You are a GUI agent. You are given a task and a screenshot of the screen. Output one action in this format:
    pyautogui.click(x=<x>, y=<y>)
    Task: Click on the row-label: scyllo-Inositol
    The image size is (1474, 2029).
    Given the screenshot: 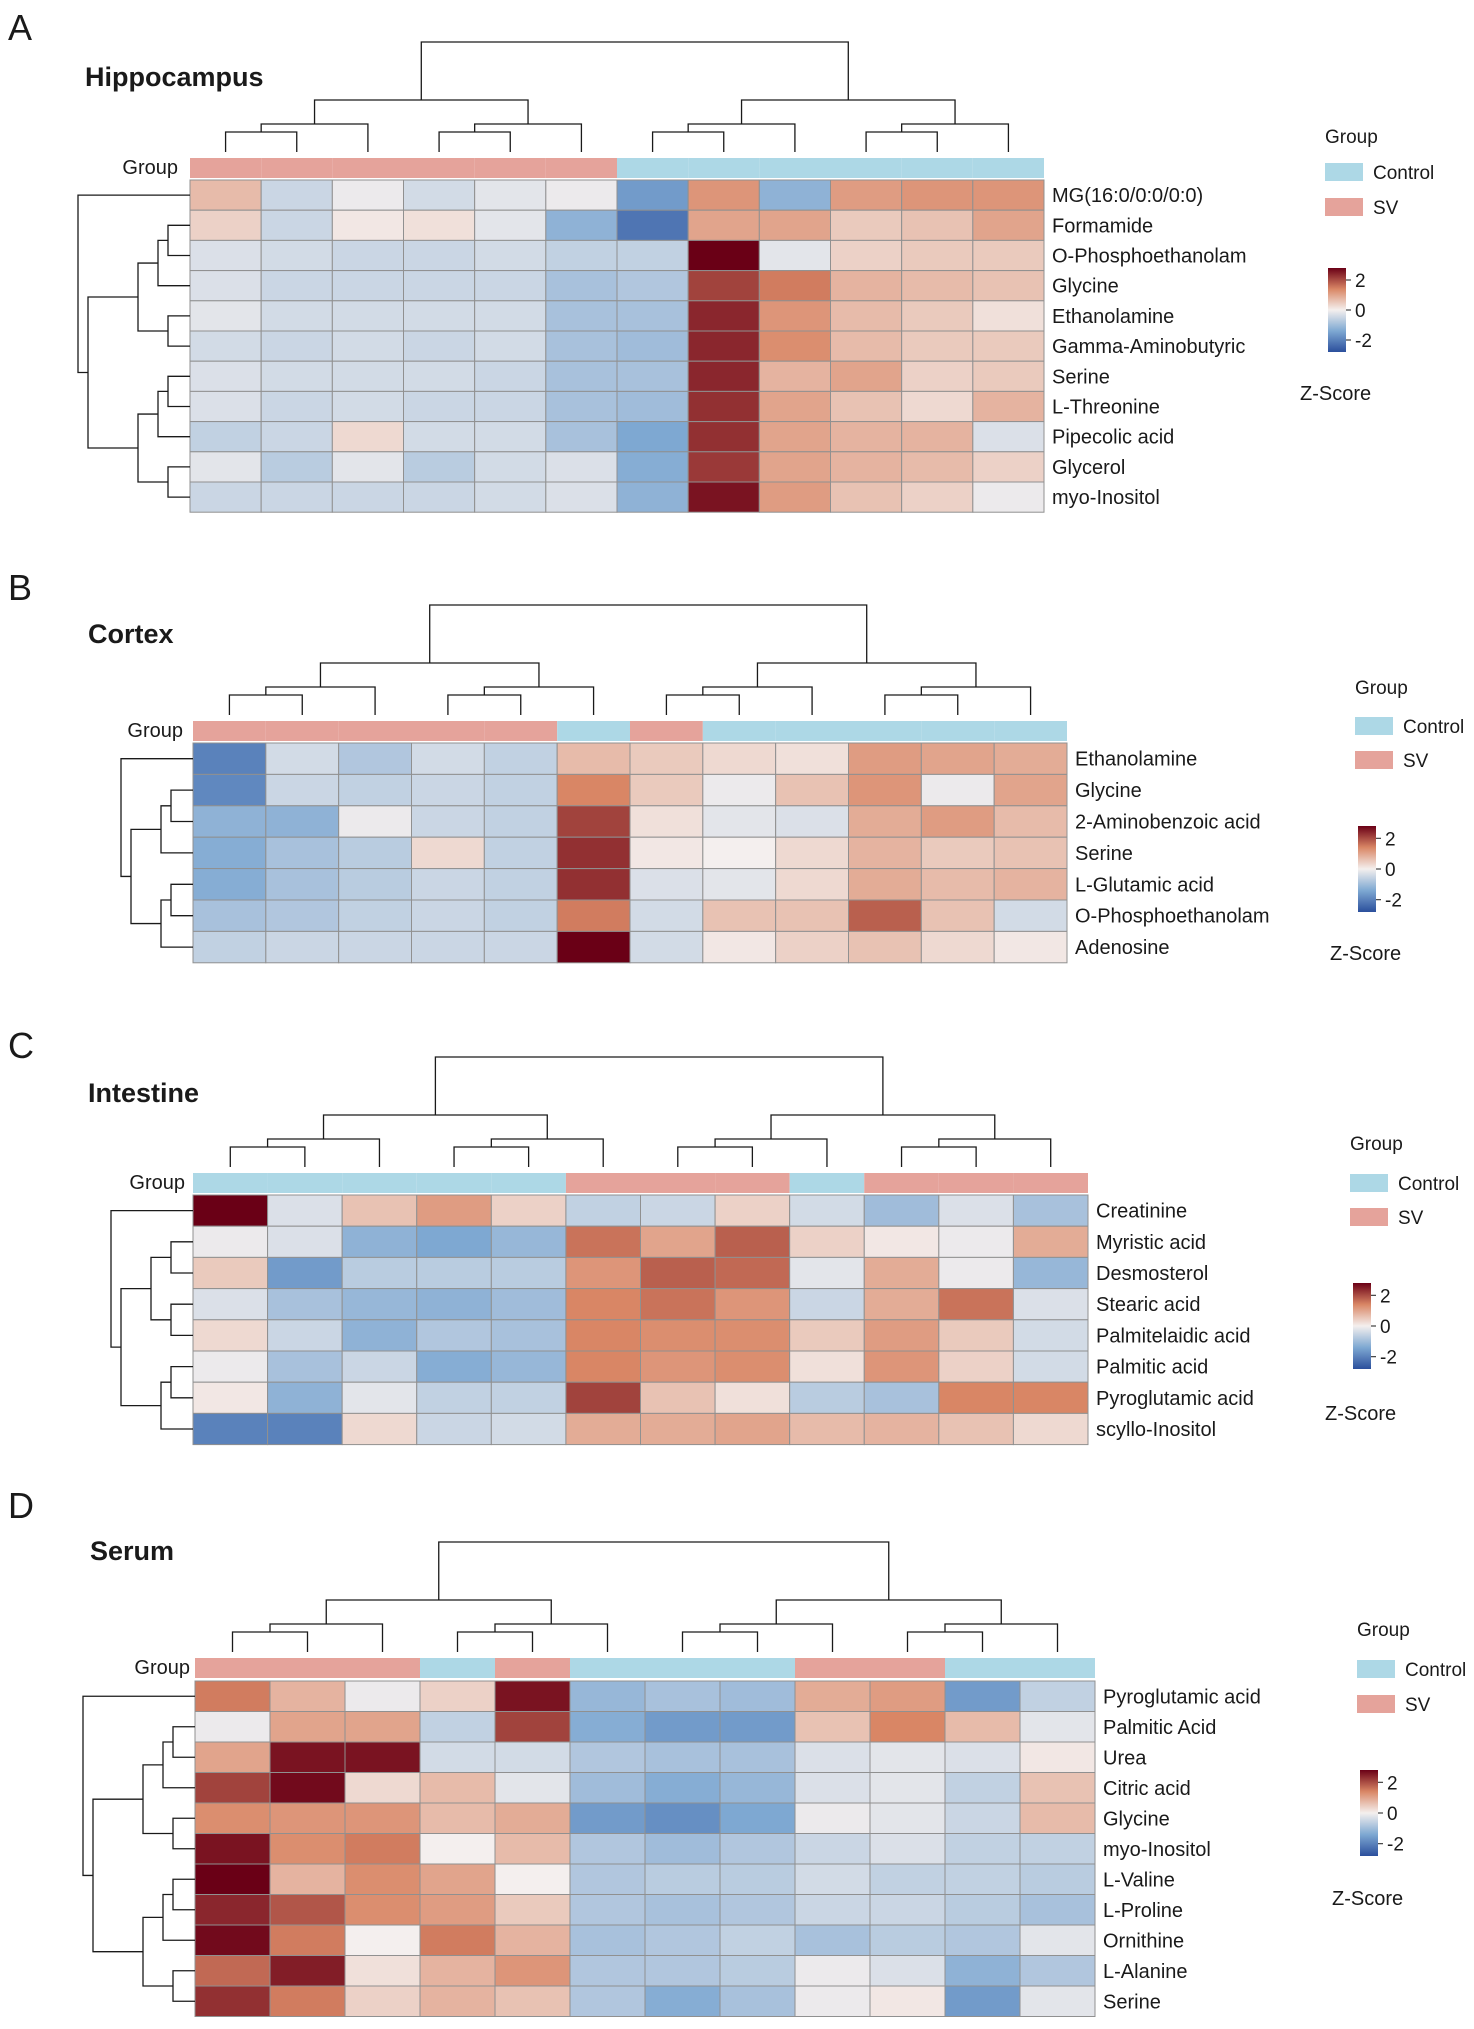 What is the action you would take?
    pyautogui.click(x=1156, y=1430)
    